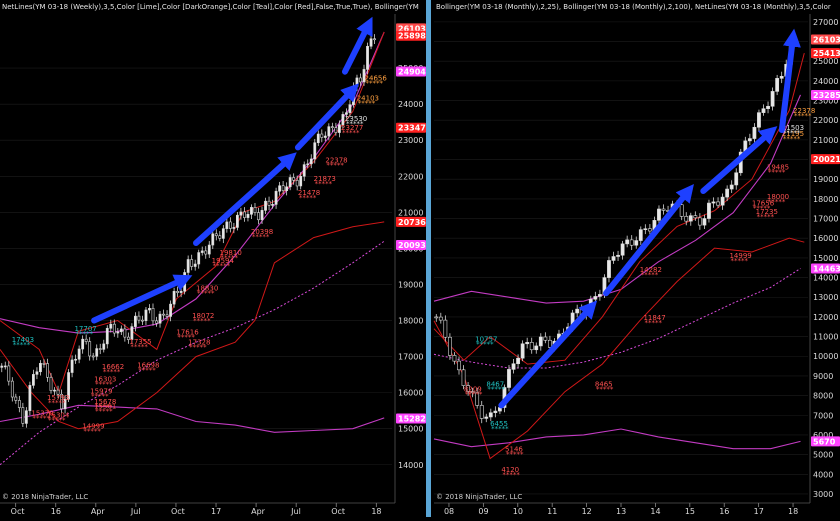 The height and width of the screenshot is (521, 840). What do you see at coordinates (45, 497) in the screenshot?
I see `copyright-text: © 2018 NinjaTrader, LLC` at bounding box center [45, 497].